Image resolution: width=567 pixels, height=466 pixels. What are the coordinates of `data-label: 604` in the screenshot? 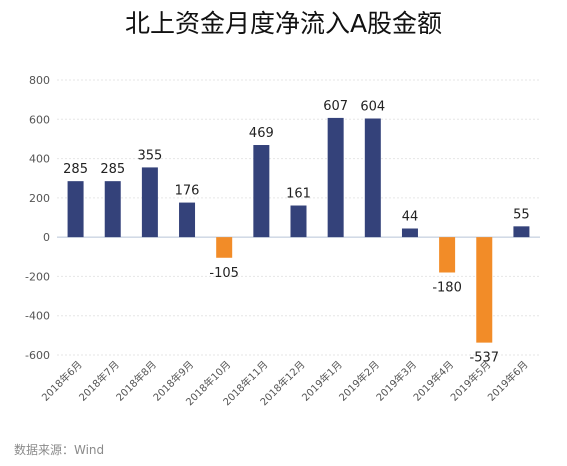 It's located at (372, 107).